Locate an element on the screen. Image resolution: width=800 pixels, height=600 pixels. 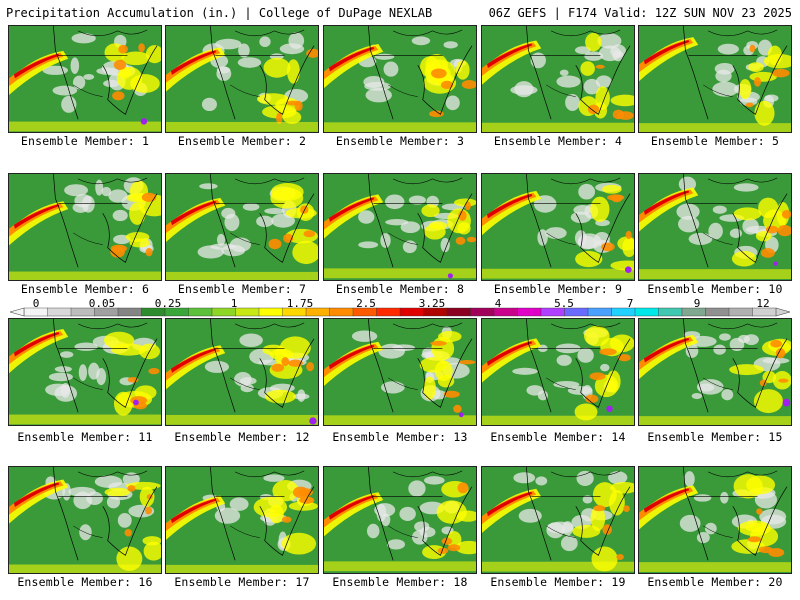
ensemble-member-label: Ensemble Member: 12 is located at coordinates (242, 437).